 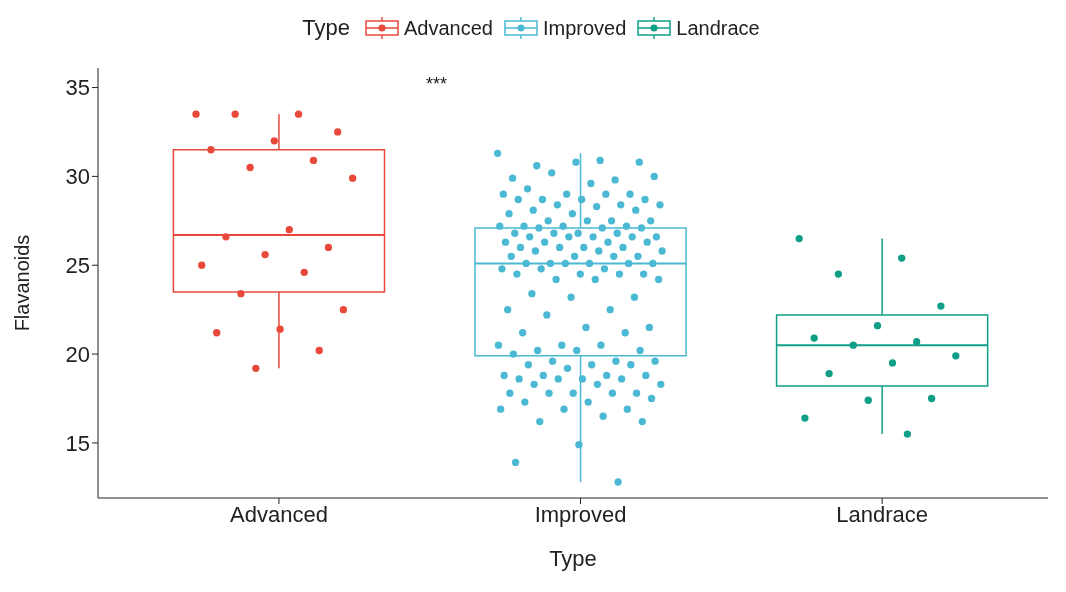 What do you see at coordinates (718, 28) in the screenshot?
I see `legend-label: Landrace` at bounding box center [718, 28].